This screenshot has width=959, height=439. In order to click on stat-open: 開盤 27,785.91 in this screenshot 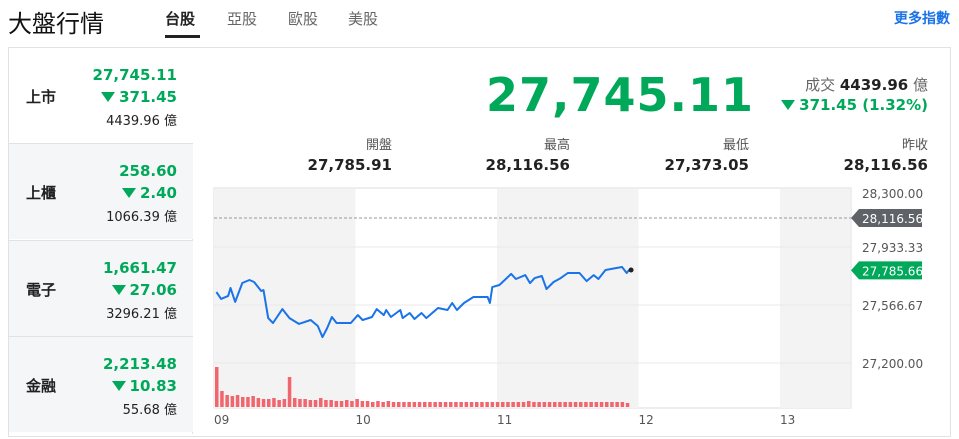, I will do `click(349, 156)`.